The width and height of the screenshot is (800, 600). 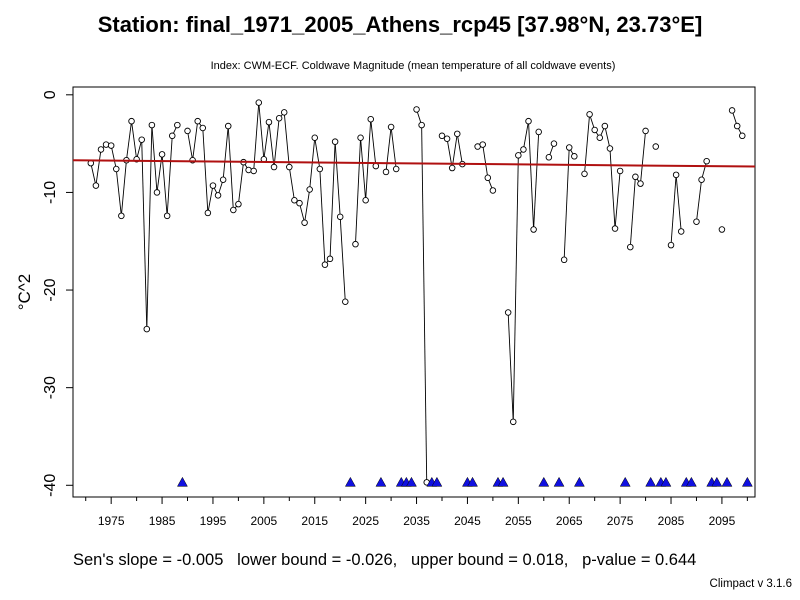 What do you see at coordinates (264, 521) in the screenshot?
I see `x-tick-label: 2005` at bounding box center [264, 521].